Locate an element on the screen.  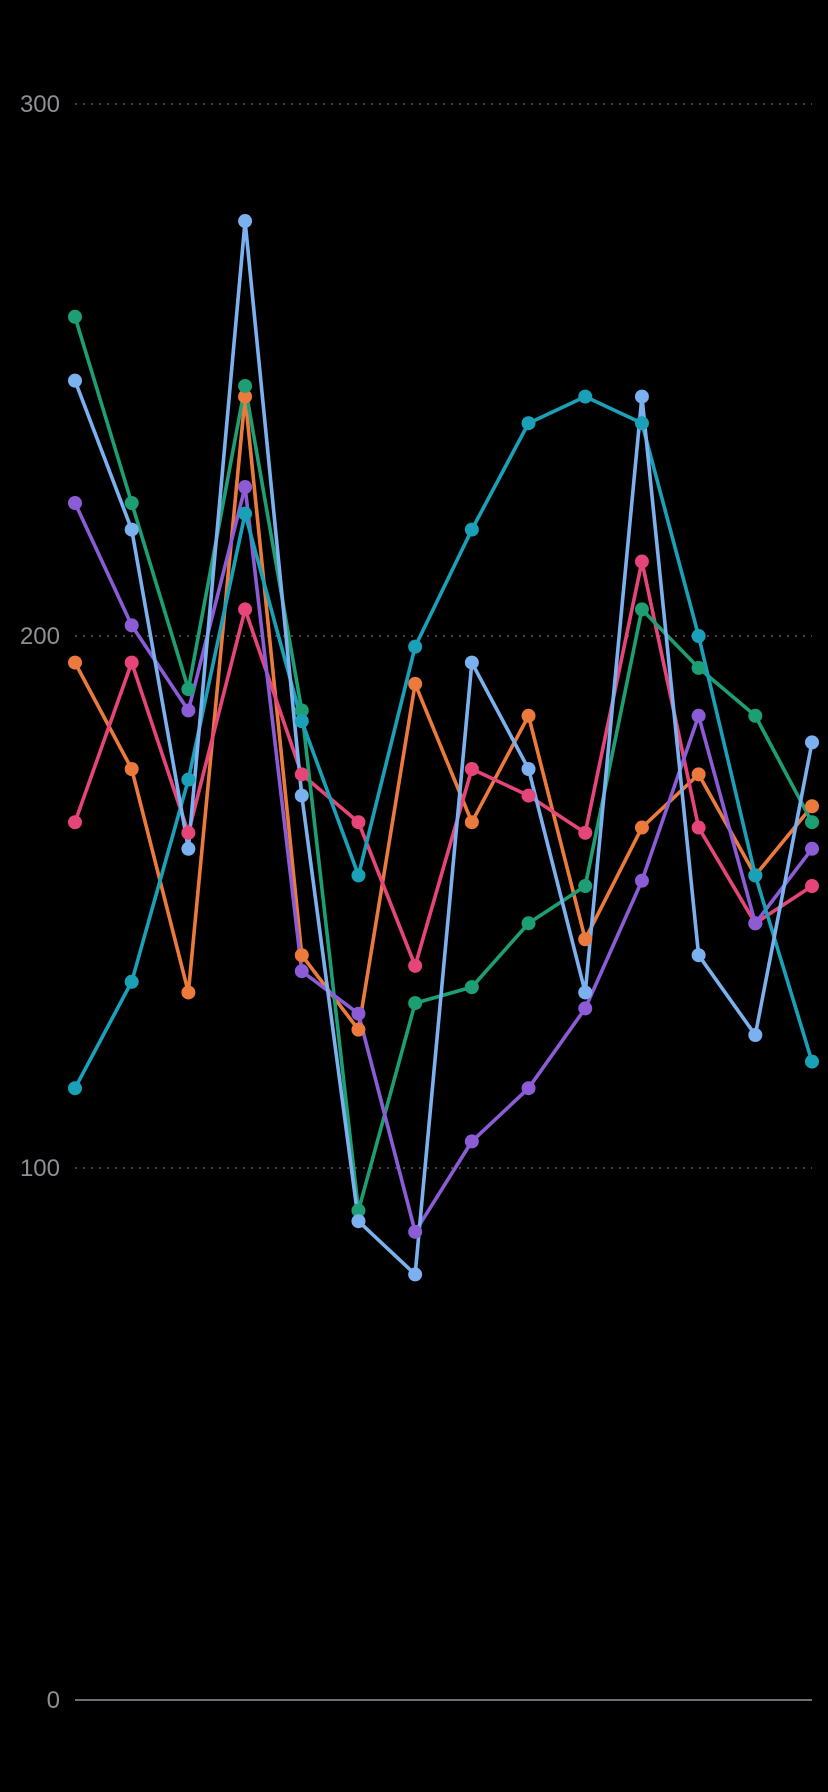
y-tick-label: 100 is located at coordinates (40, 1168).